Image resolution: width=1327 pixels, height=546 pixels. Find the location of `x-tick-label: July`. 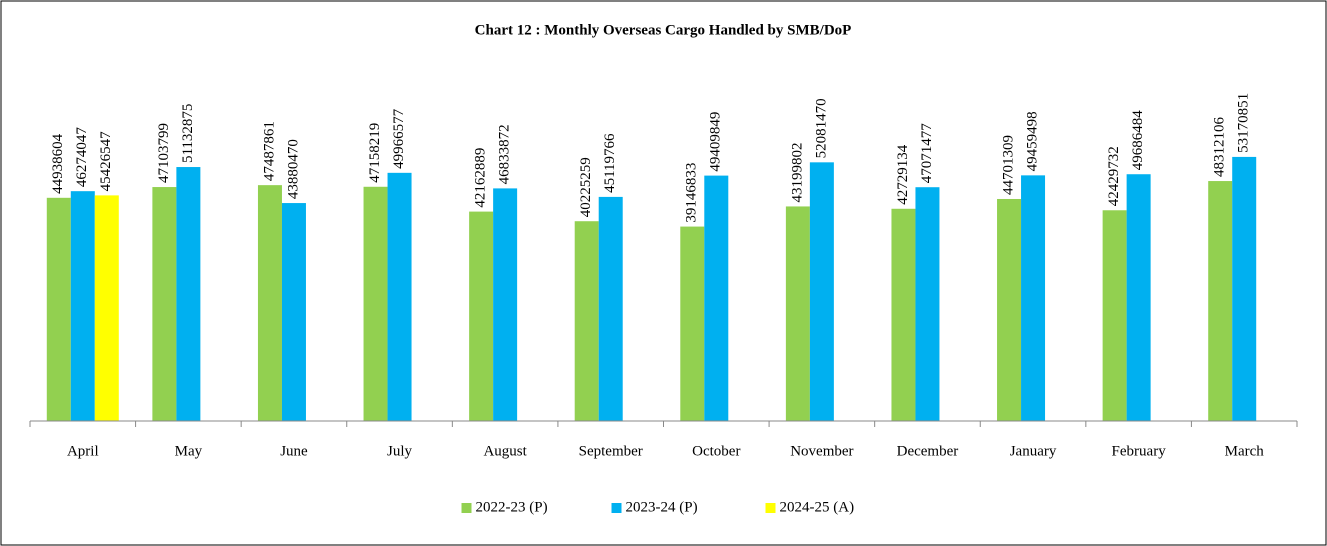

x-tick-label: July is located at coordinates (400, 451).